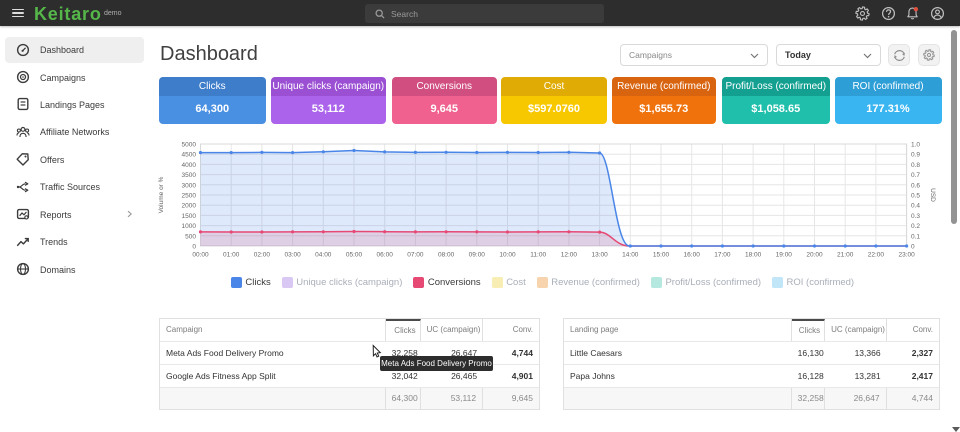  Describe the element at coordinates (354, 255) in the screenshot. I see `svg-text: 05:00` at that location.